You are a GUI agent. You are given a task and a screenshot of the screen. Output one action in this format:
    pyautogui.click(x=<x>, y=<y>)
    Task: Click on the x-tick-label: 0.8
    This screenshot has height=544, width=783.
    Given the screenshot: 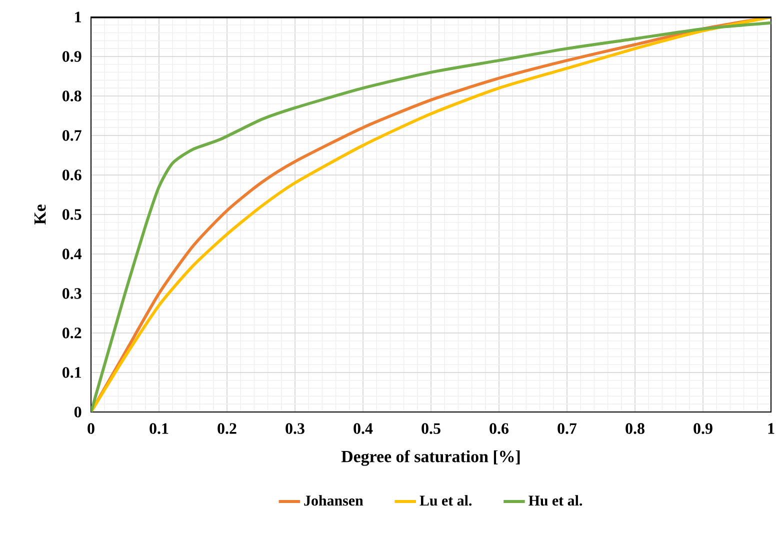 What is the action you would take?
    pyautogui.click(x=635, y=428)
    